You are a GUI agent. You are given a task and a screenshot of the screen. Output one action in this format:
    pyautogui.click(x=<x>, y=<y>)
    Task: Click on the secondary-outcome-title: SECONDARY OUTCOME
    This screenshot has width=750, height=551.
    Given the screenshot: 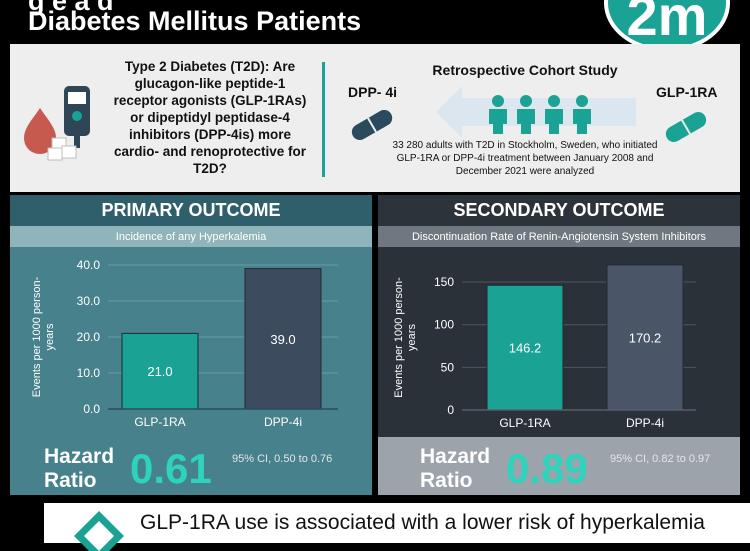 What is the action you would take?
    pyautogui.click(x=559, y=210)
    